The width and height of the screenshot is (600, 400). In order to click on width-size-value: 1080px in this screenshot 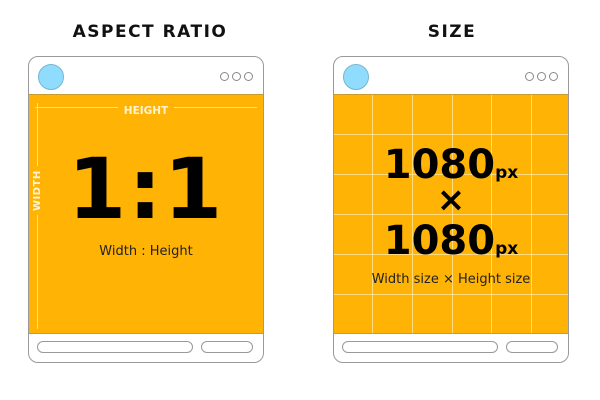, I will do `click(451, 169)`.